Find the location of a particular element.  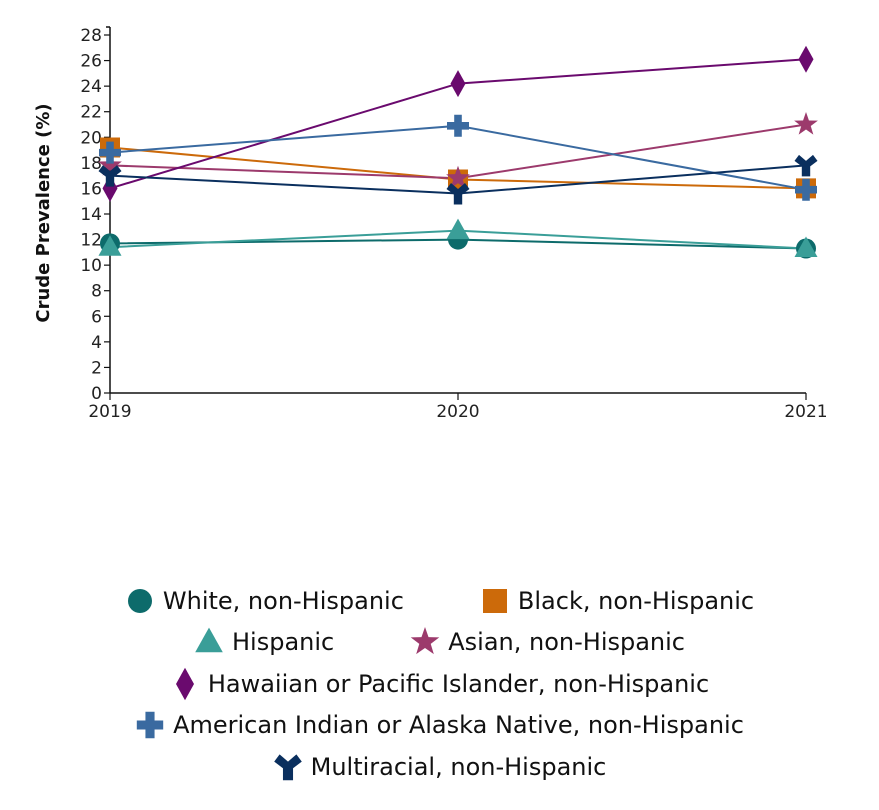

legend-diamond-icon is located at coordinates (184, 683).